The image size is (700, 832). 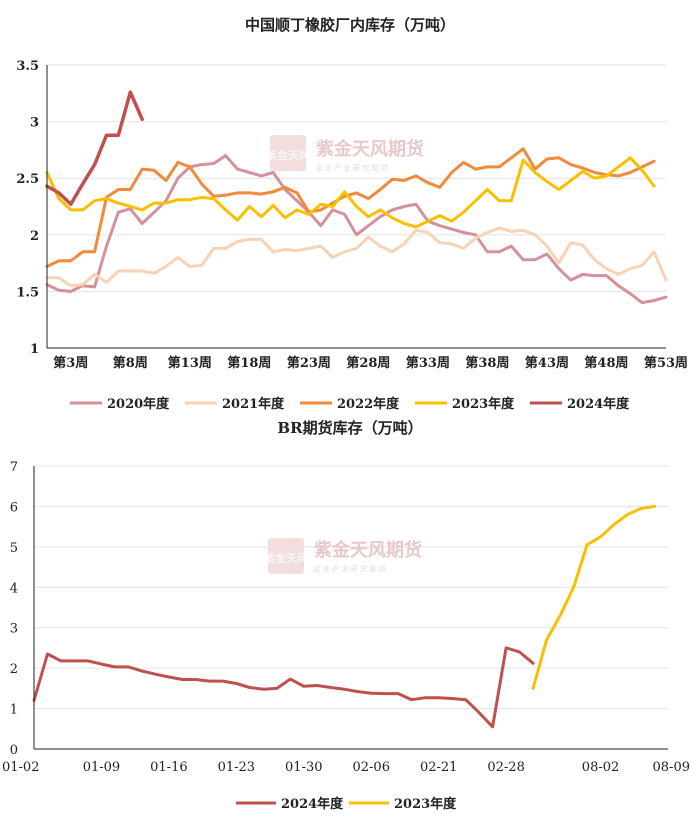 I want to click on chart-2-watermark-seal: 紫金天风, so click(x=286, y=558).